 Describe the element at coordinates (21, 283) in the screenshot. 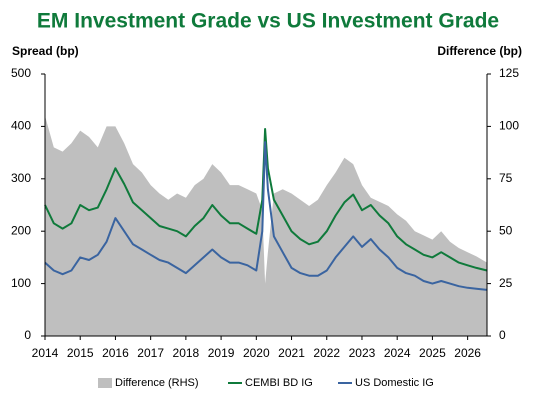

I see `y-tick-label: 100` at that location.